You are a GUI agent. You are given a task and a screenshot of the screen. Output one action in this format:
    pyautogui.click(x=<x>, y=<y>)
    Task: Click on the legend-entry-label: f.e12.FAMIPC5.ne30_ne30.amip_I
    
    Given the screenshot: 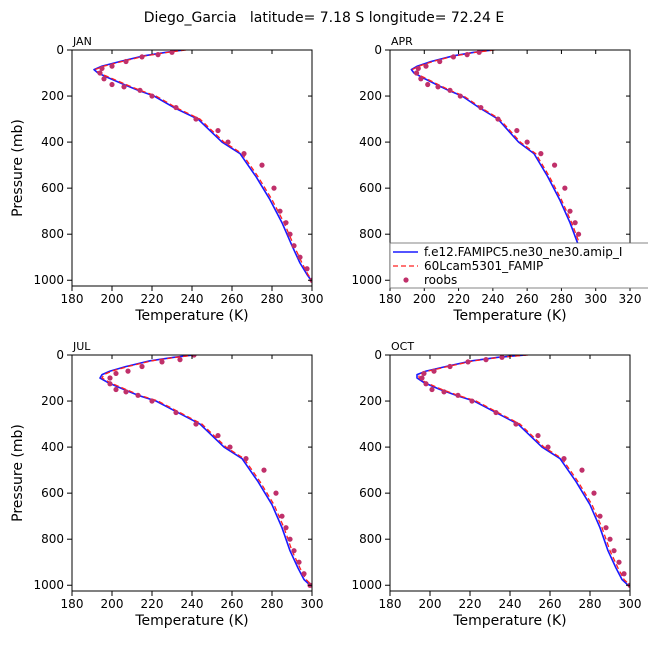 What is the action you would take?
    pyautogui.click(x=523, y=252)
    